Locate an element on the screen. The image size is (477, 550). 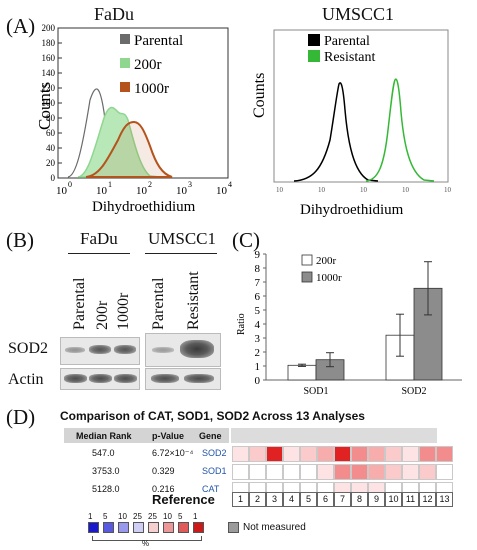
fadu-legend-swatch-200r is located at coordinates (125, 63).